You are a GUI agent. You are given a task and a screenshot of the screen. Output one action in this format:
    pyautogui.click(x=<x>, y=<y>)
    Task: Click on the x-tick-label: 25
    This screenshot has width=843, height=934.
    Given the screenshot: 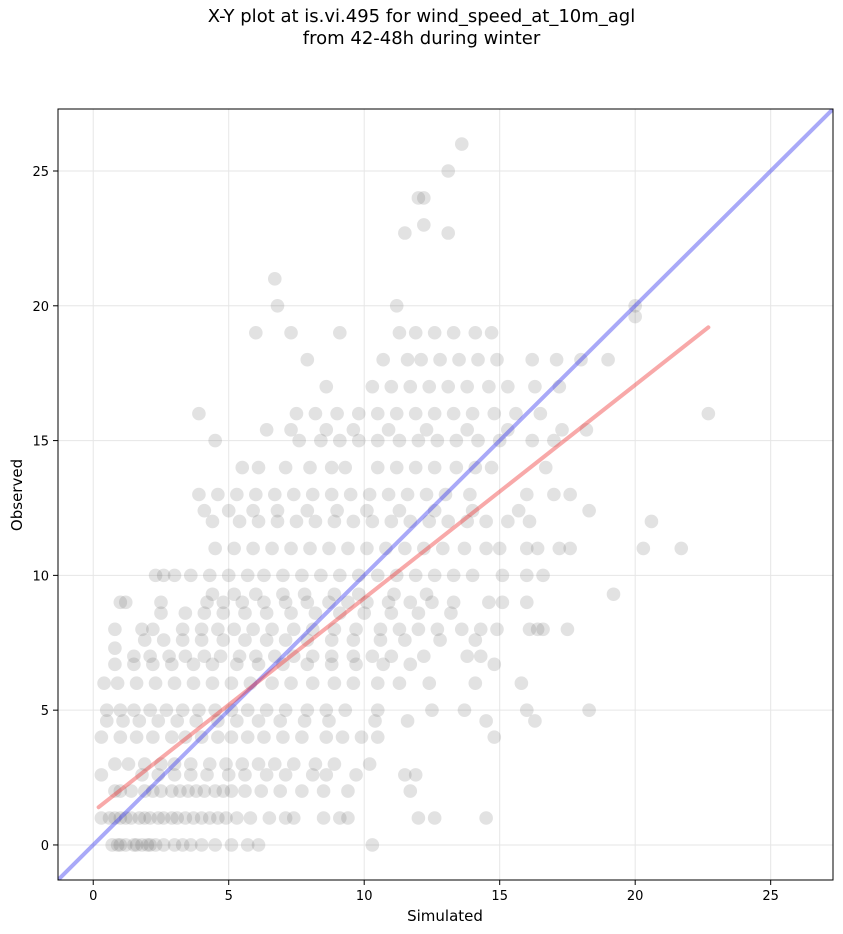 What is the action you would take?
    pyautogui.click(x=770, y=896)
    